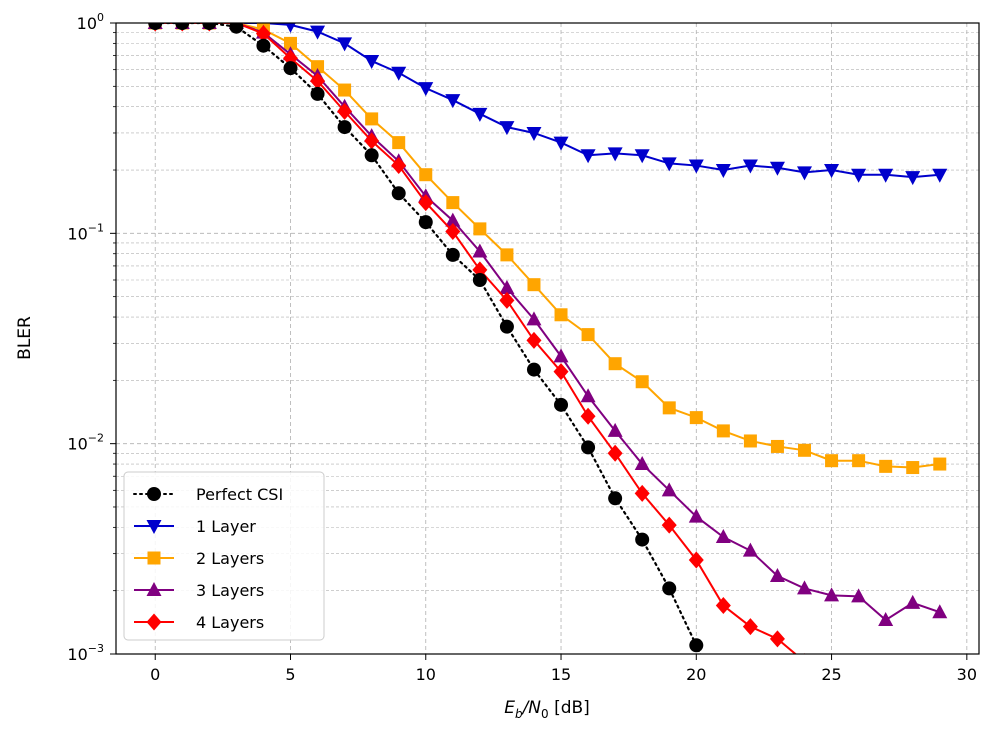 Image resolution: width=996 pixels, height=736 pixels. Describe the element at coordinates (91, 337) in the screenshot. I see `y-axis: 10⁰ 10⁻¹ 10⁻² 10⁻³` at that location.